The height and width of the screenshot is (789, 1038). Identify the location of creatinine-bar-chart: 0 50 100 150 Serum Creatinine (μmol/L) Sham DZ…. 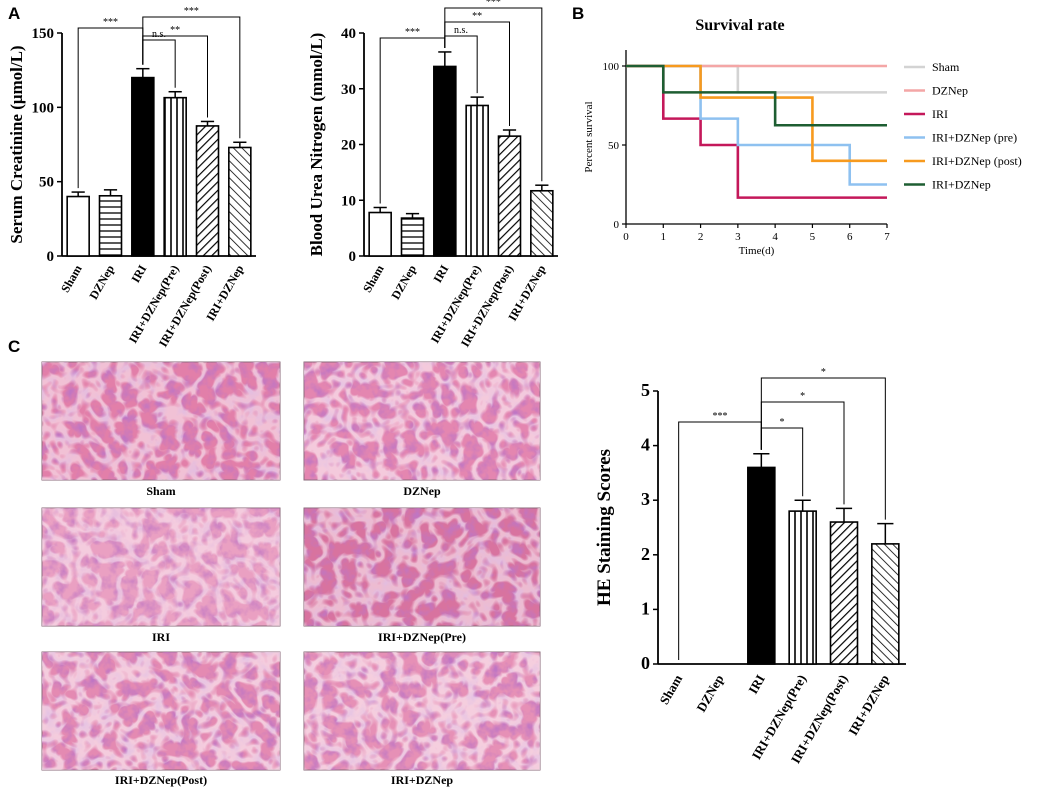
(131, 177).